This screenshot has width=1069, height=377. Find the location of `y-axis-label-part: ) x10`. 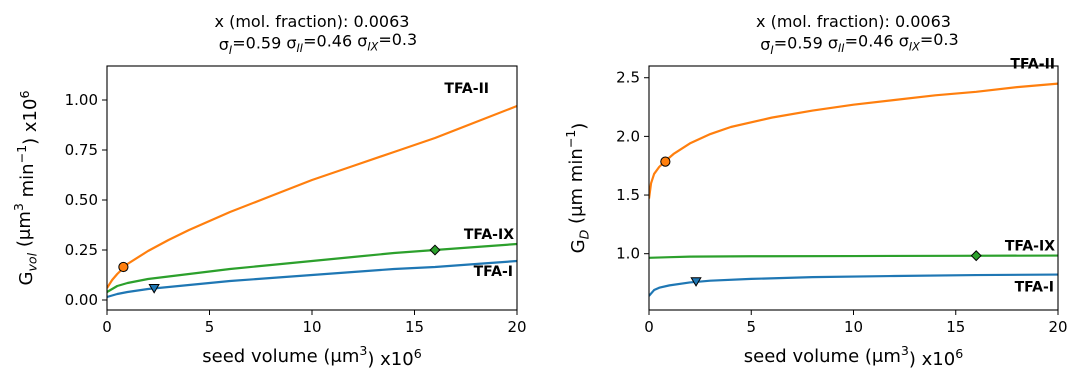

y-axis-label-part: ) x10 is located at coordinates (30, 122).